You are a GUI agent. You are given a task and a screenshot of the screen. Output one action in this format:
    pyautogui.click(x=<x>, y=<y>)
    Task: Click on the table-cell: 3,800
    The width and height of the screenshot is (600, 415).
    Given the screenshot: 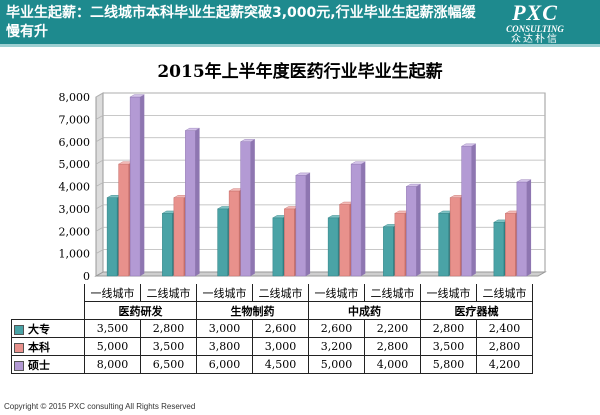 What is the action you would take?
    pyautogui.click(x=224, y=346)
    